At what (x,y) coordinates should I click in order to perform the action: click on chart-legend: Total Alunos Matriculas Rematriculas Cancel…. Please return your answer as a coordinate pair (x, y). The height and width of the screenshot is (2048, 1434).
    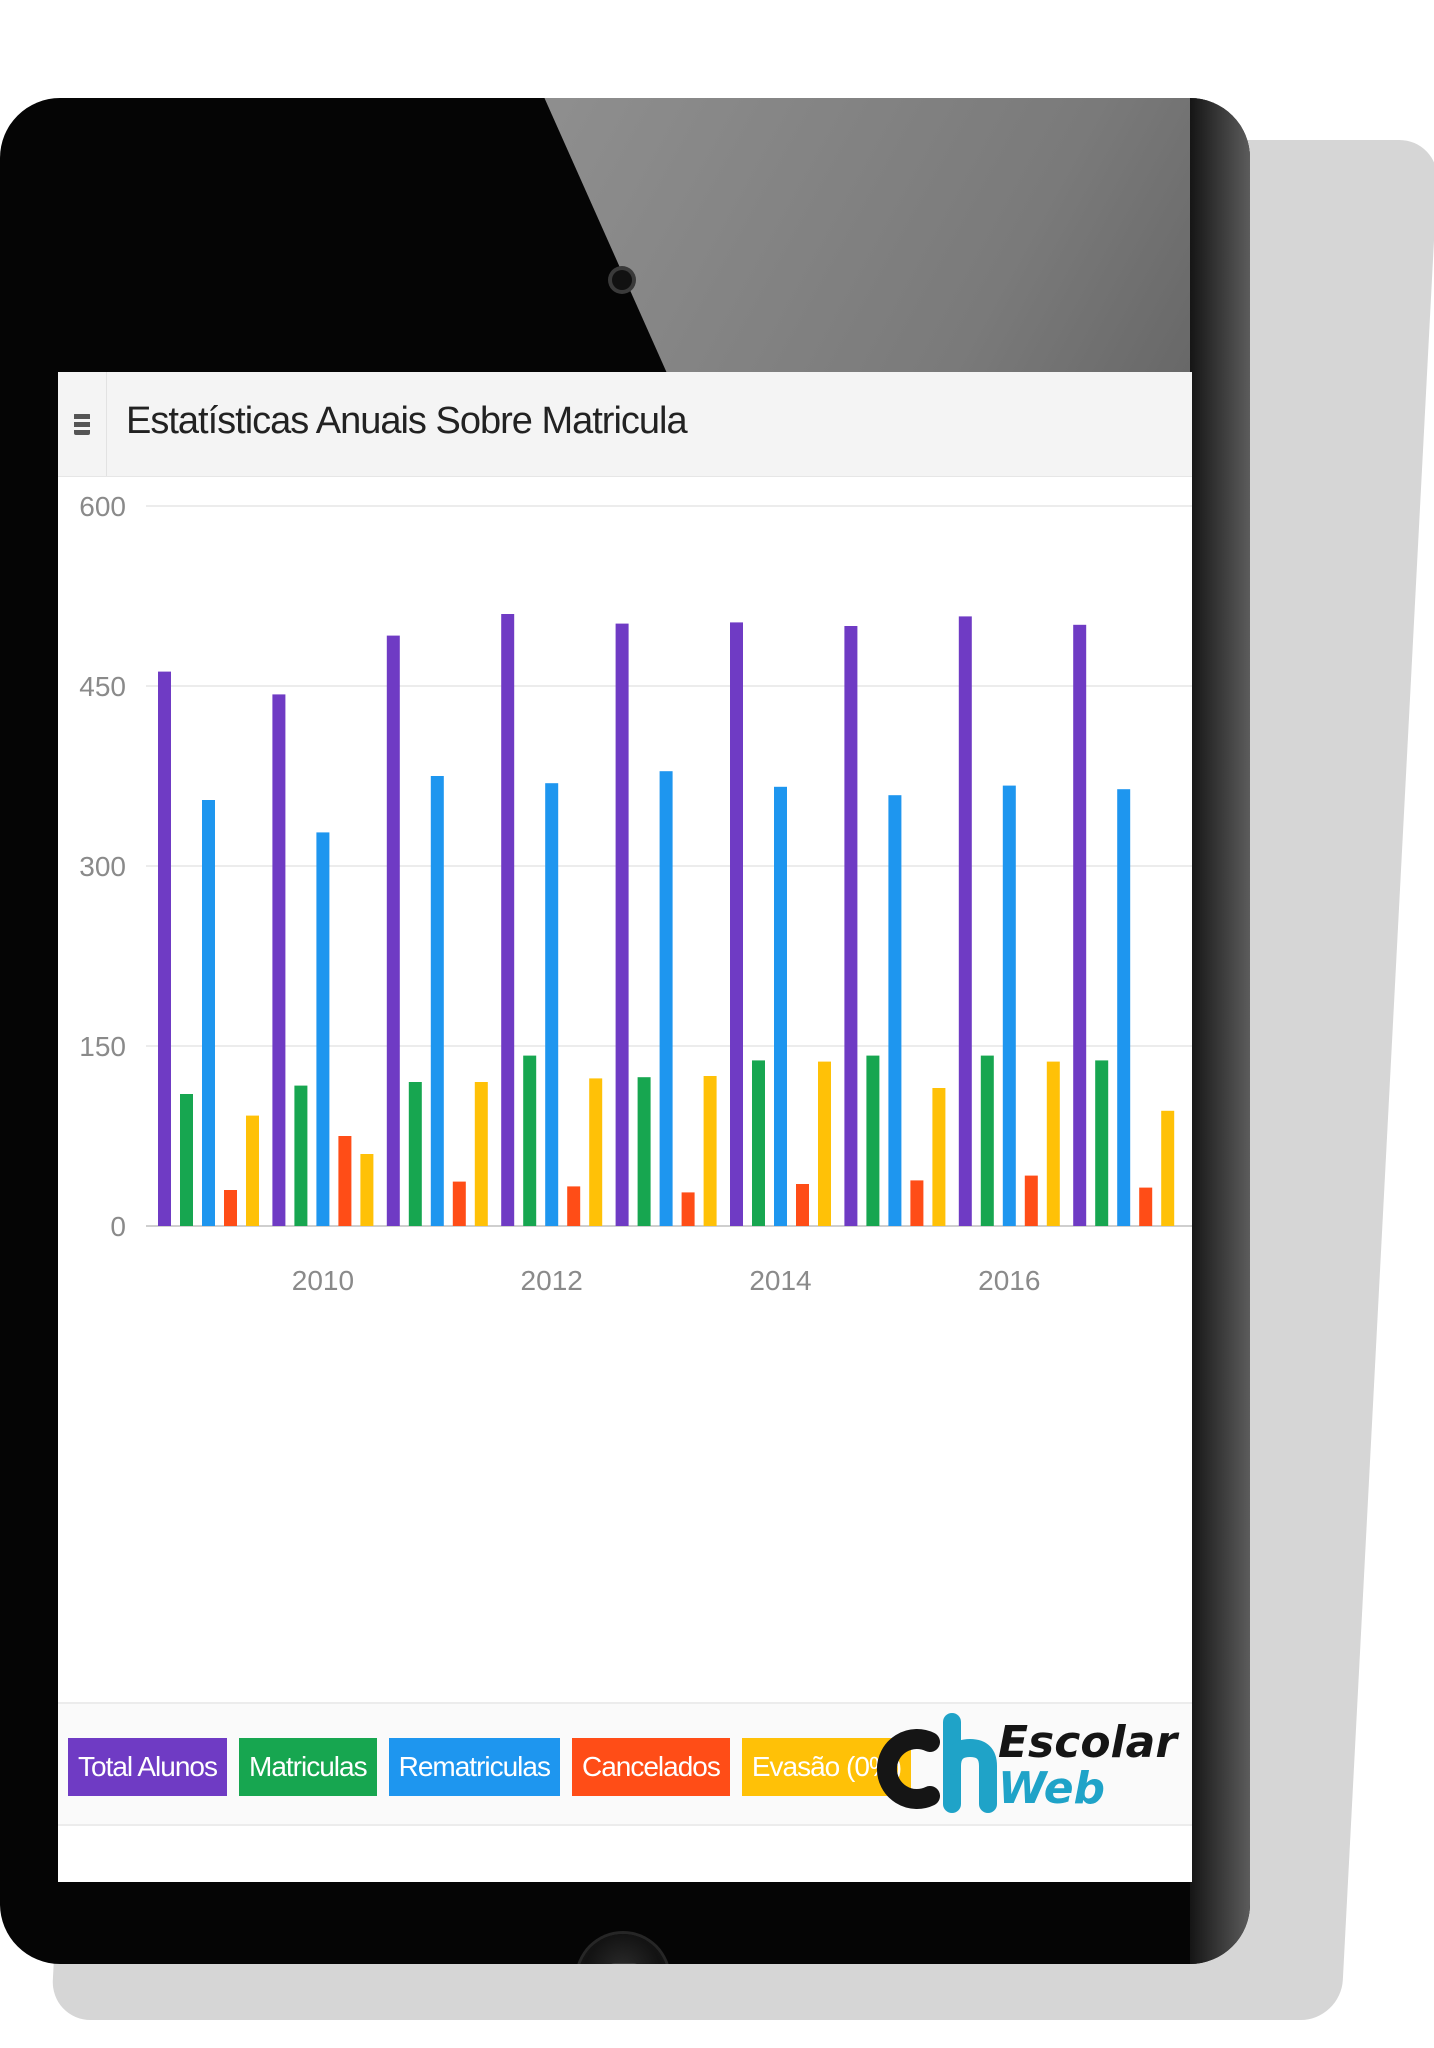
    Looking at the image, I should click on (490, 1767).